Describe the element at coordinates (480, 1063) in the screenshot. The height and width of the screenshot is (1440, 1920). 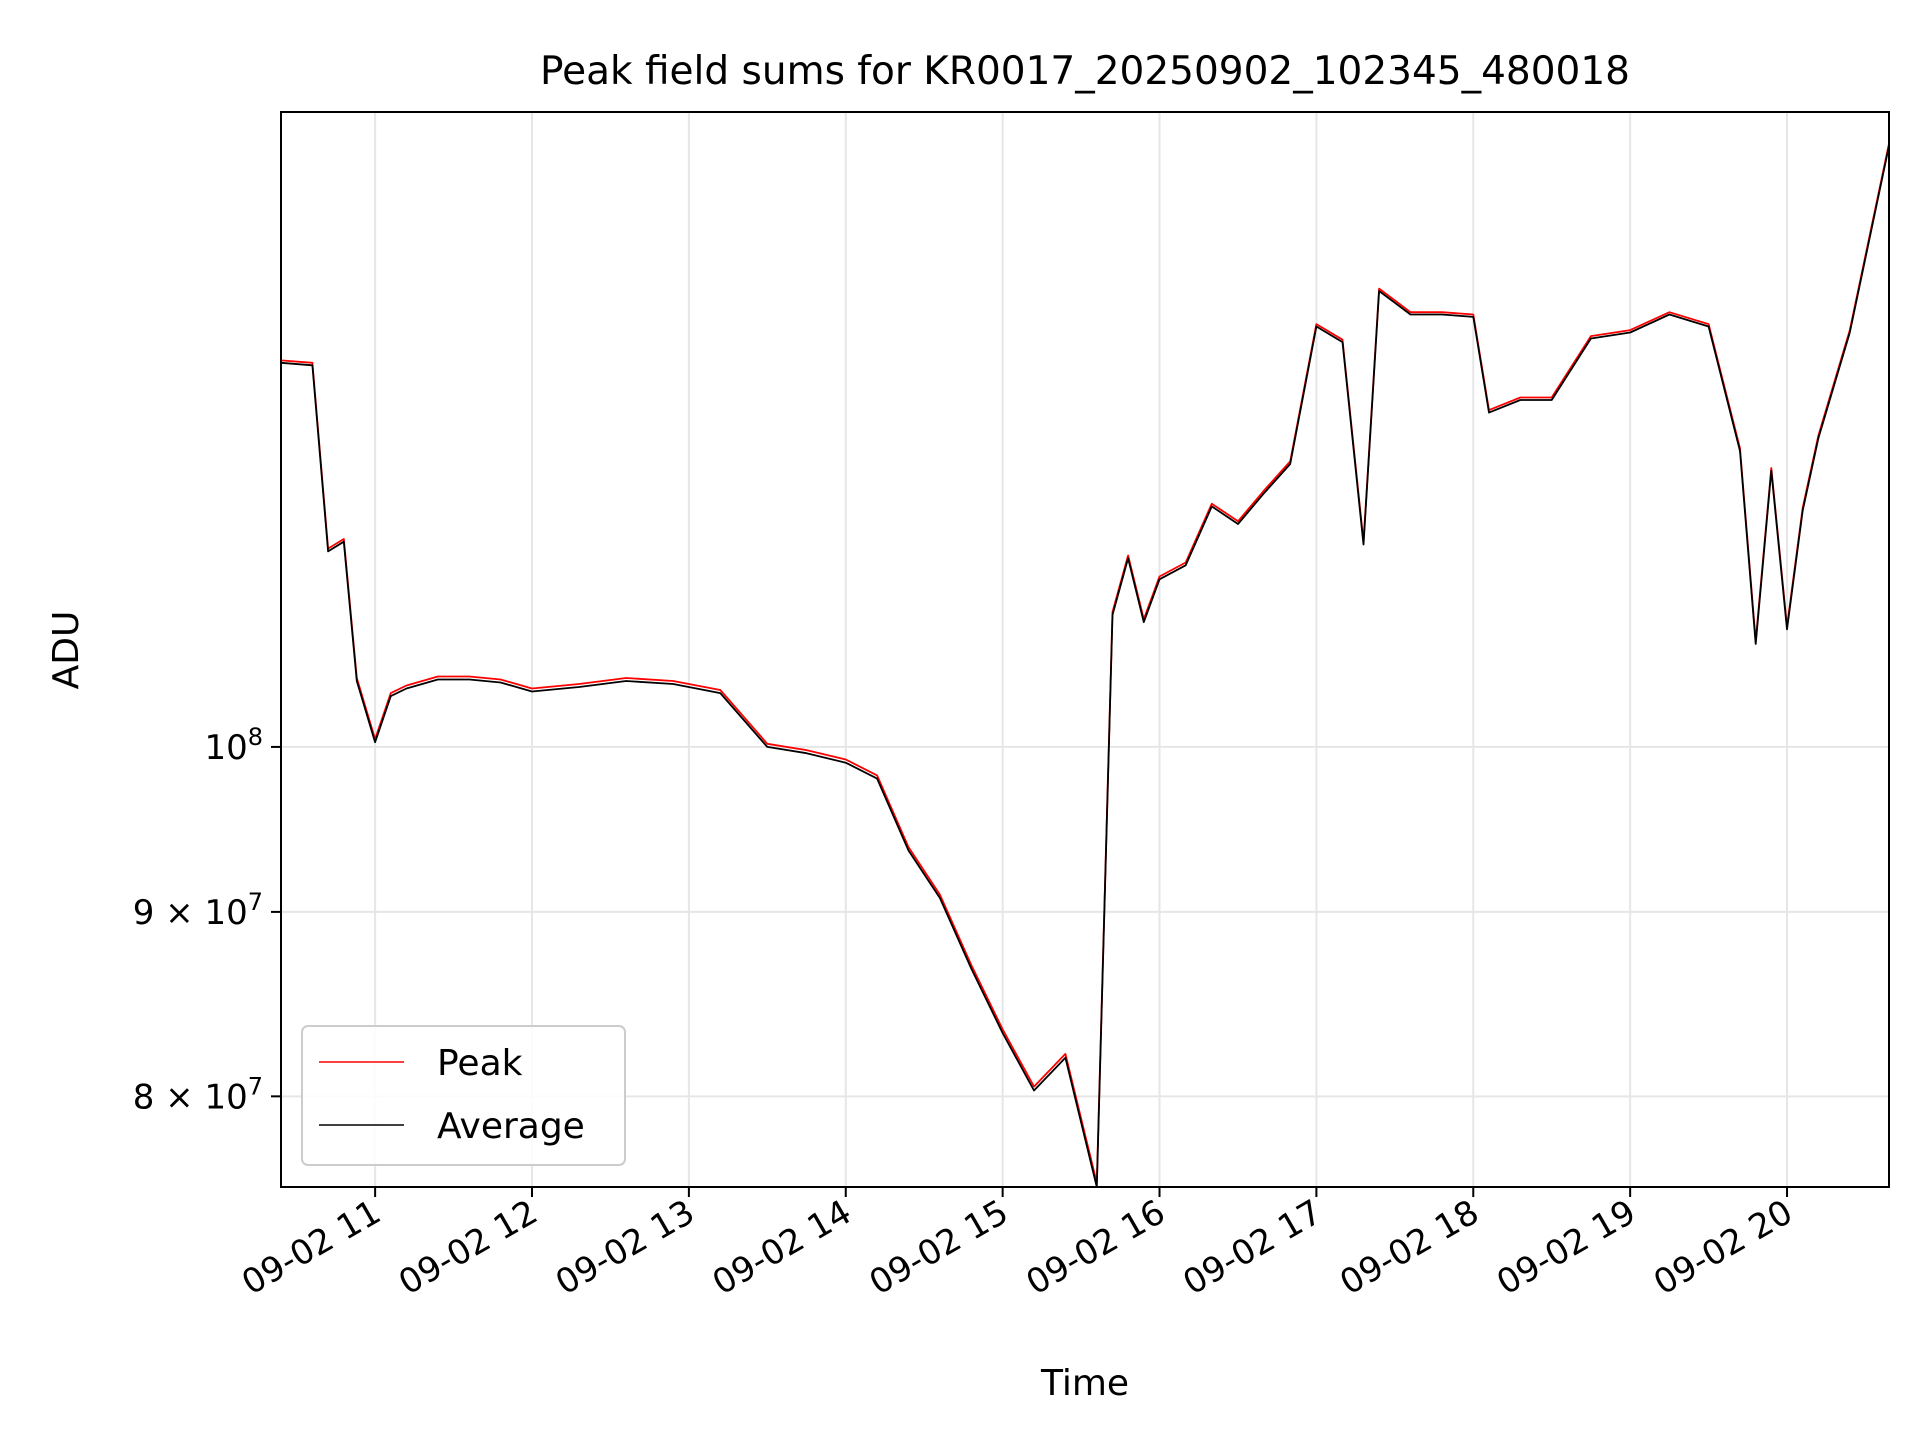
I see `legend-label-peak: Peak` at that location.